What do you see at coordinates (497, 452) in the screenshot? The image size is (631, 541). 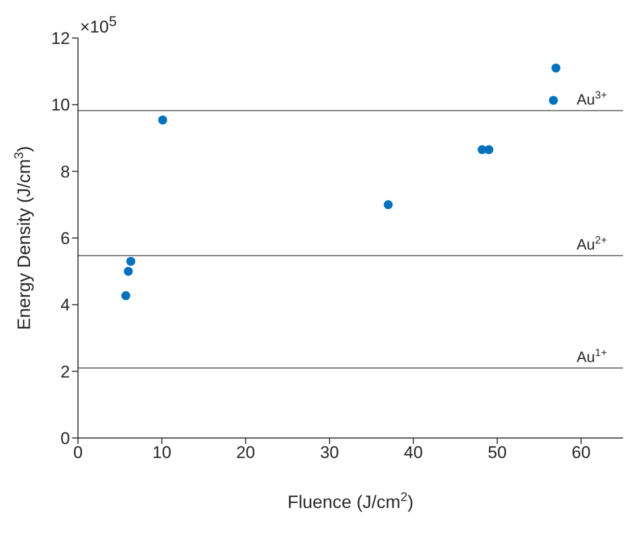 I see `x-tick-label: 50` at bounding box center [497, 452].